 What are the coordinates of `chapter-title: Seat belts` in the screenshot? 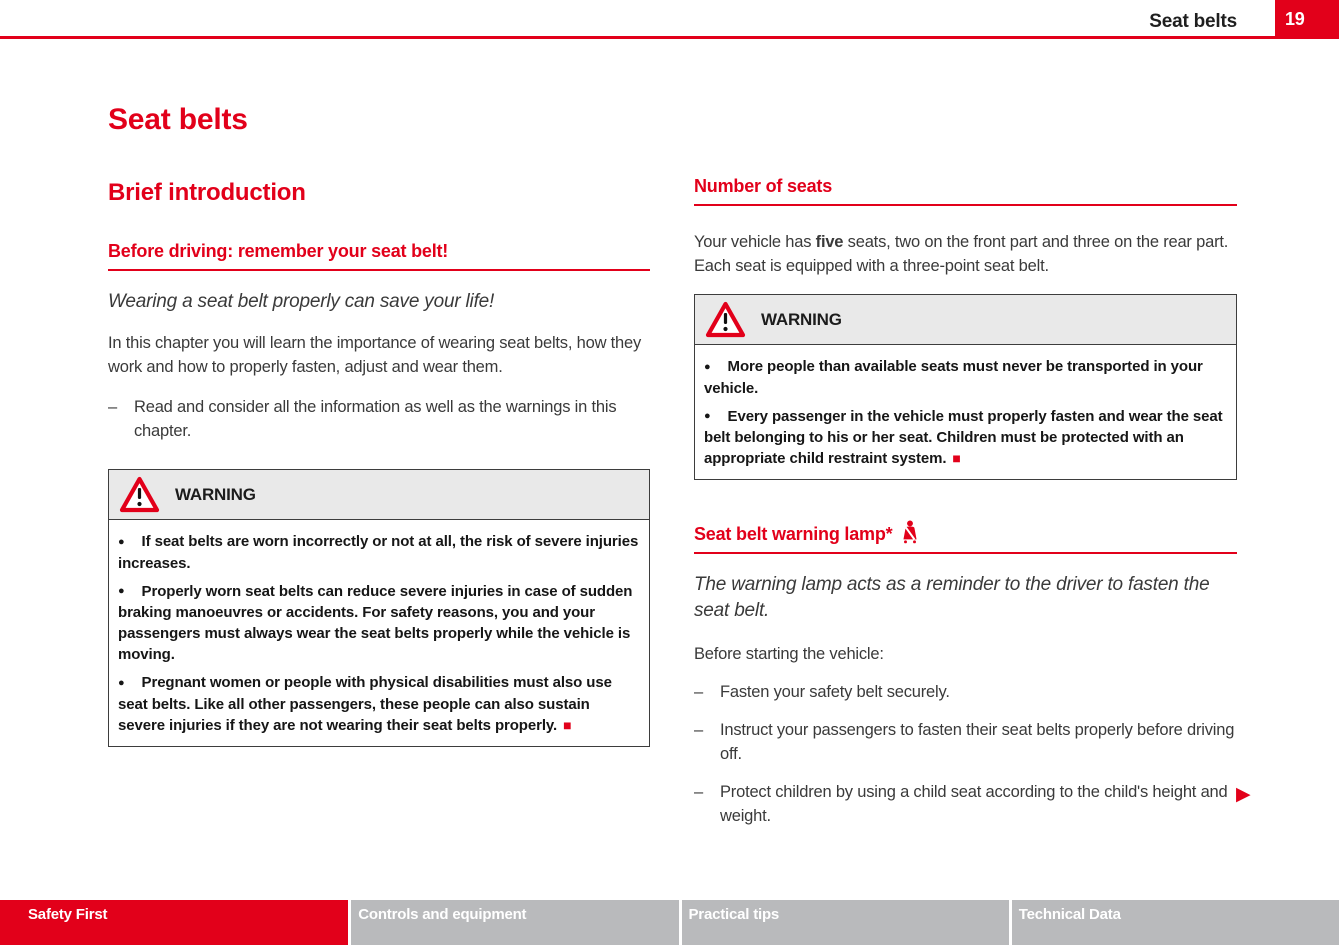 It's located at (178, 119).